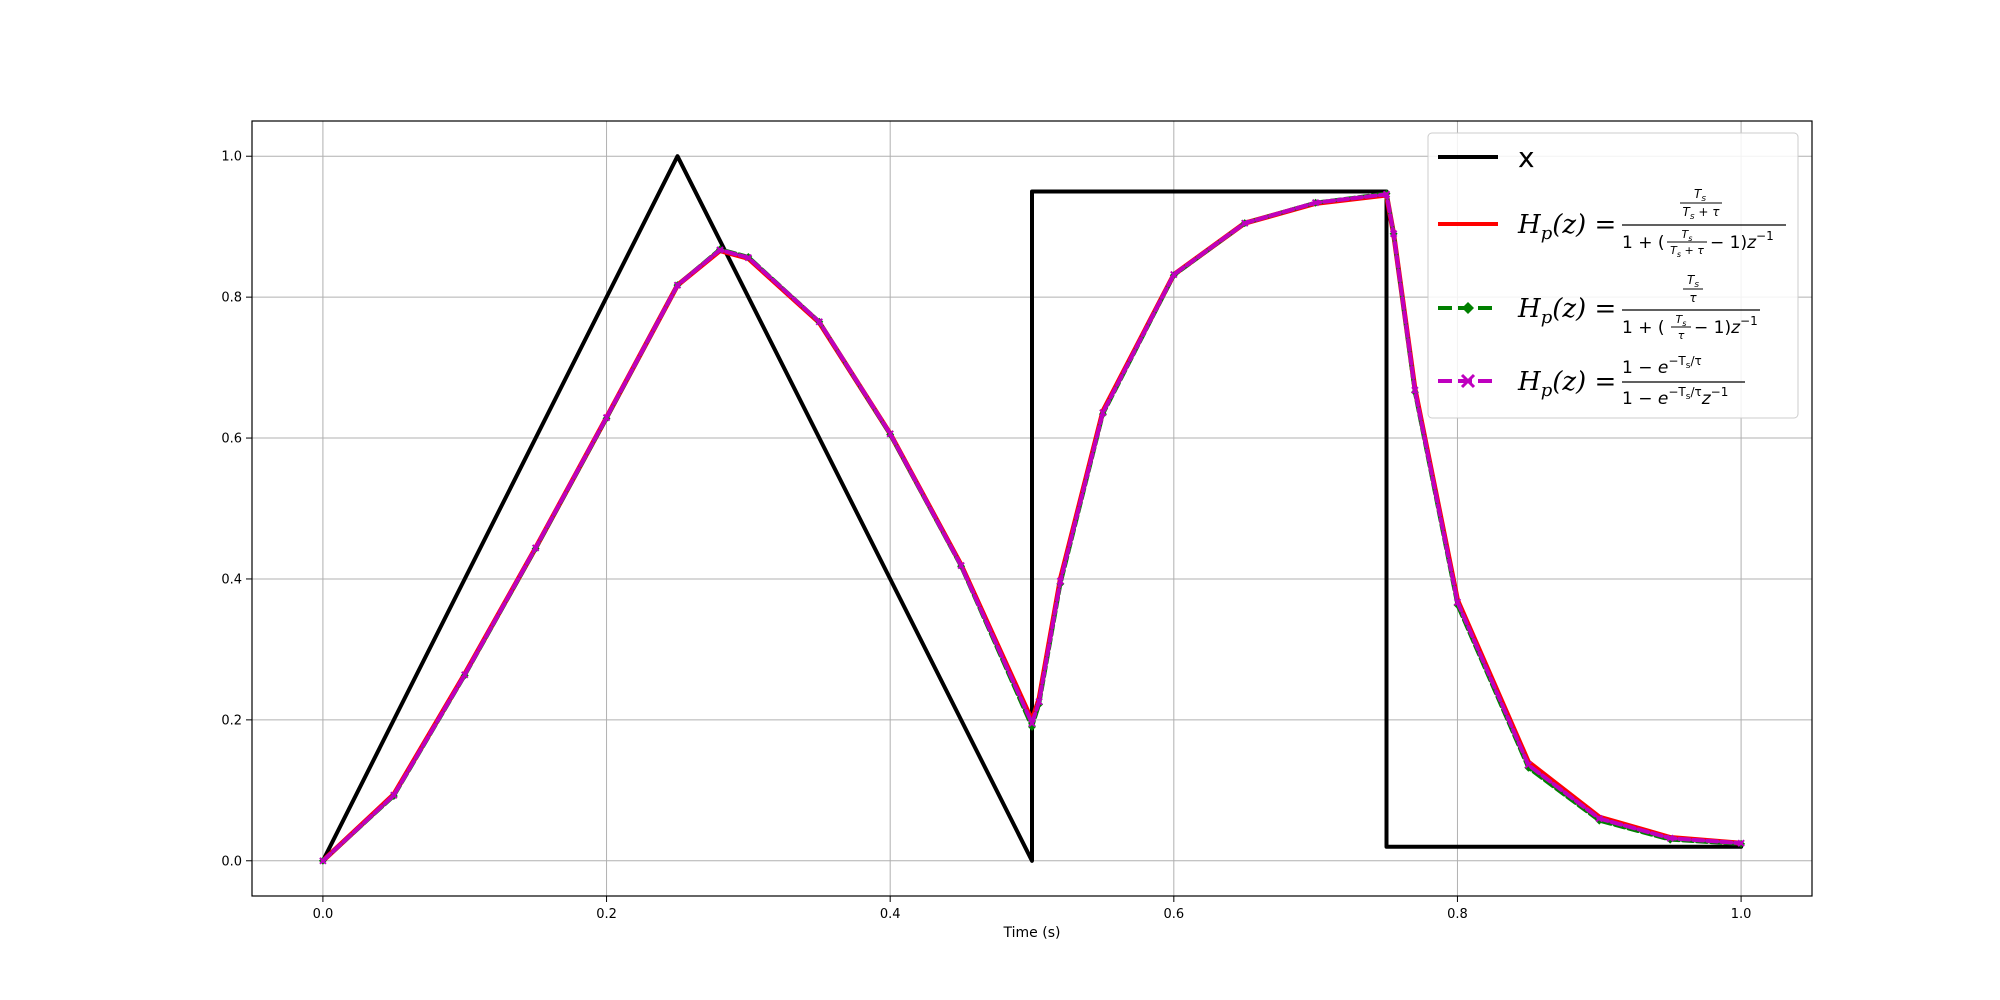 The width and height of the screenshot is (2000, 1000). I want to click on legend-label-hp-2: Hp(z) = Ts τ 1 + ( Ts τ − 1)z−1, so click(1638, 307).